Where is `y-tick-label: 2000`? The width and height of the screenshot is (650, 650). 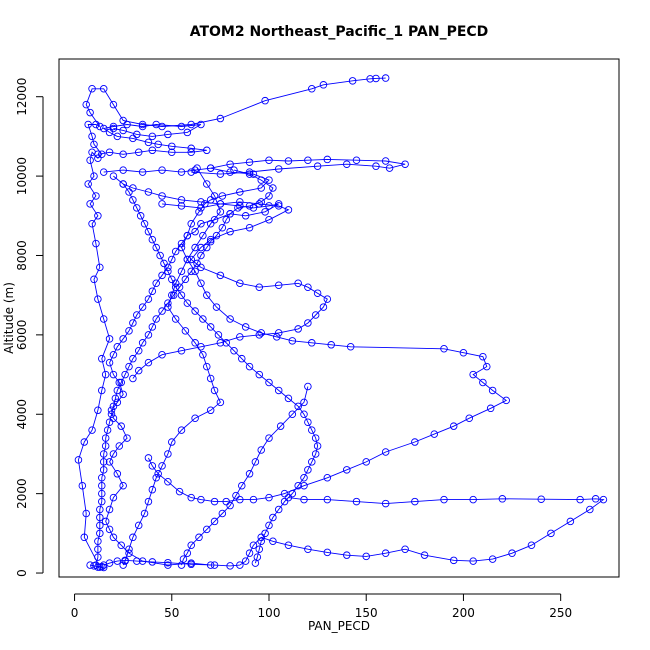
y-tick-label: 2000 is located at coordinates (22, 493).